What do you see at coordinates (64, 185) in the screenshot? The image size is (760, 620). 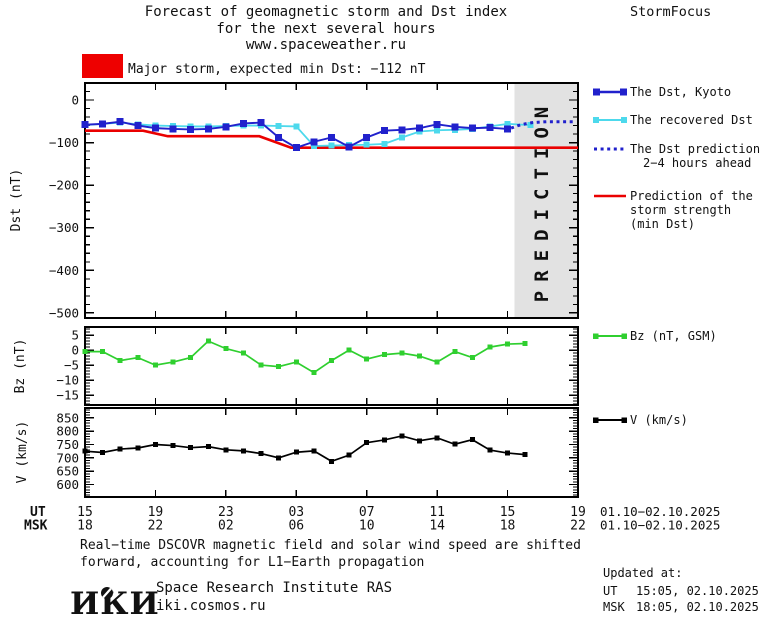 I see `dst-y-tick-label: −200` at bounding box center [64, 185].